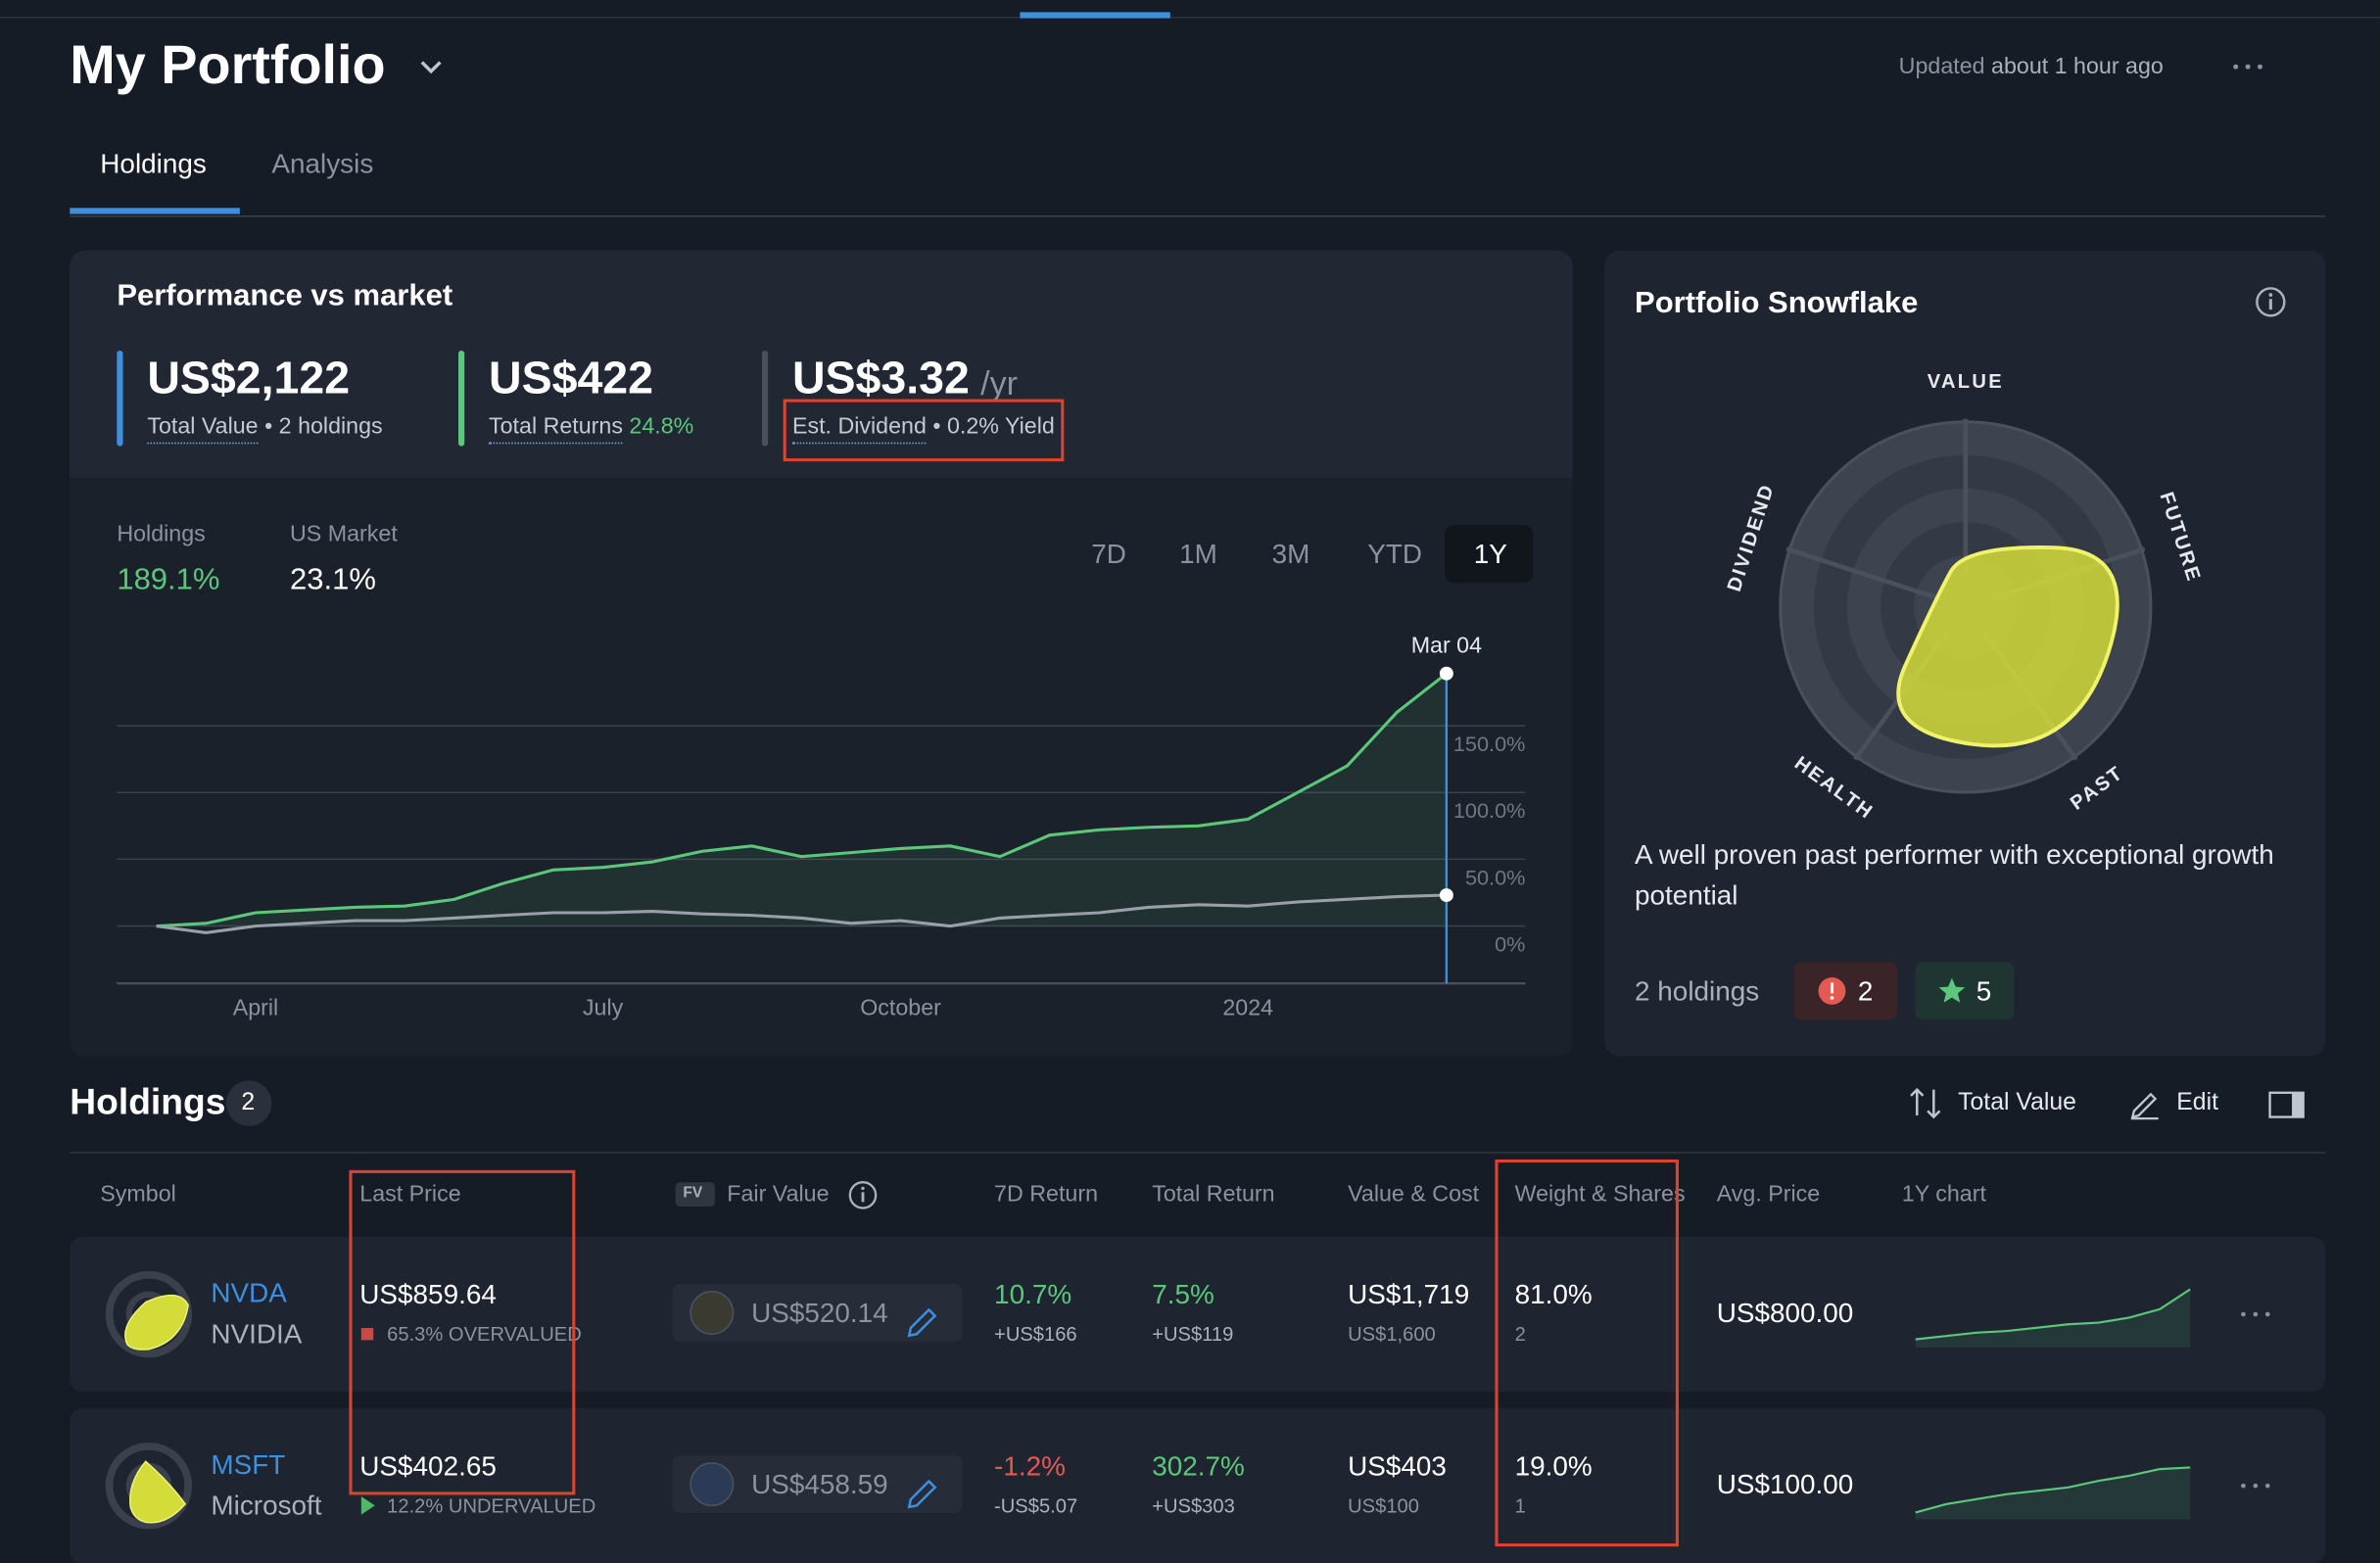  What do you see at coordinates (1290, 554) in the screenshot?
I see `period-button: 3M` at bounding box center [1290, 554].